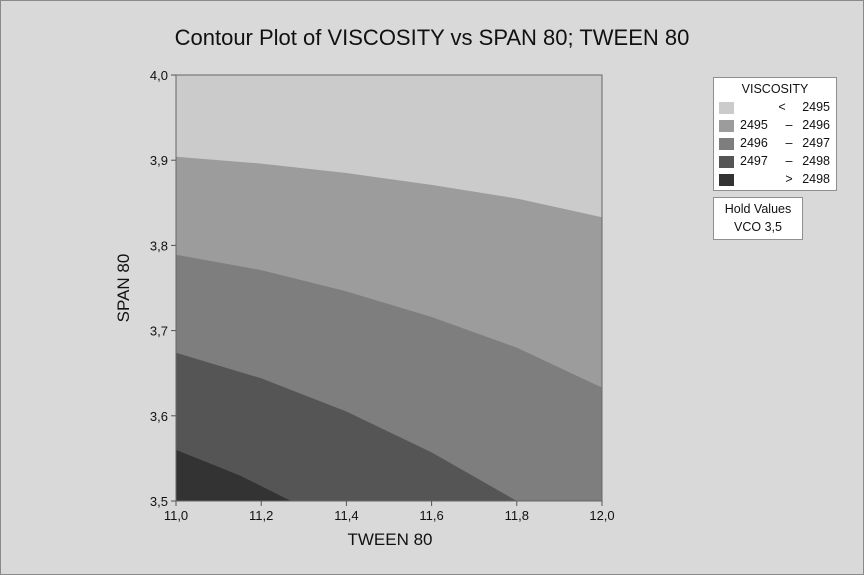 The height and width of the screenshot is (575, 864). I want to click on y-tick-label: 4,0, so click(159, 75).